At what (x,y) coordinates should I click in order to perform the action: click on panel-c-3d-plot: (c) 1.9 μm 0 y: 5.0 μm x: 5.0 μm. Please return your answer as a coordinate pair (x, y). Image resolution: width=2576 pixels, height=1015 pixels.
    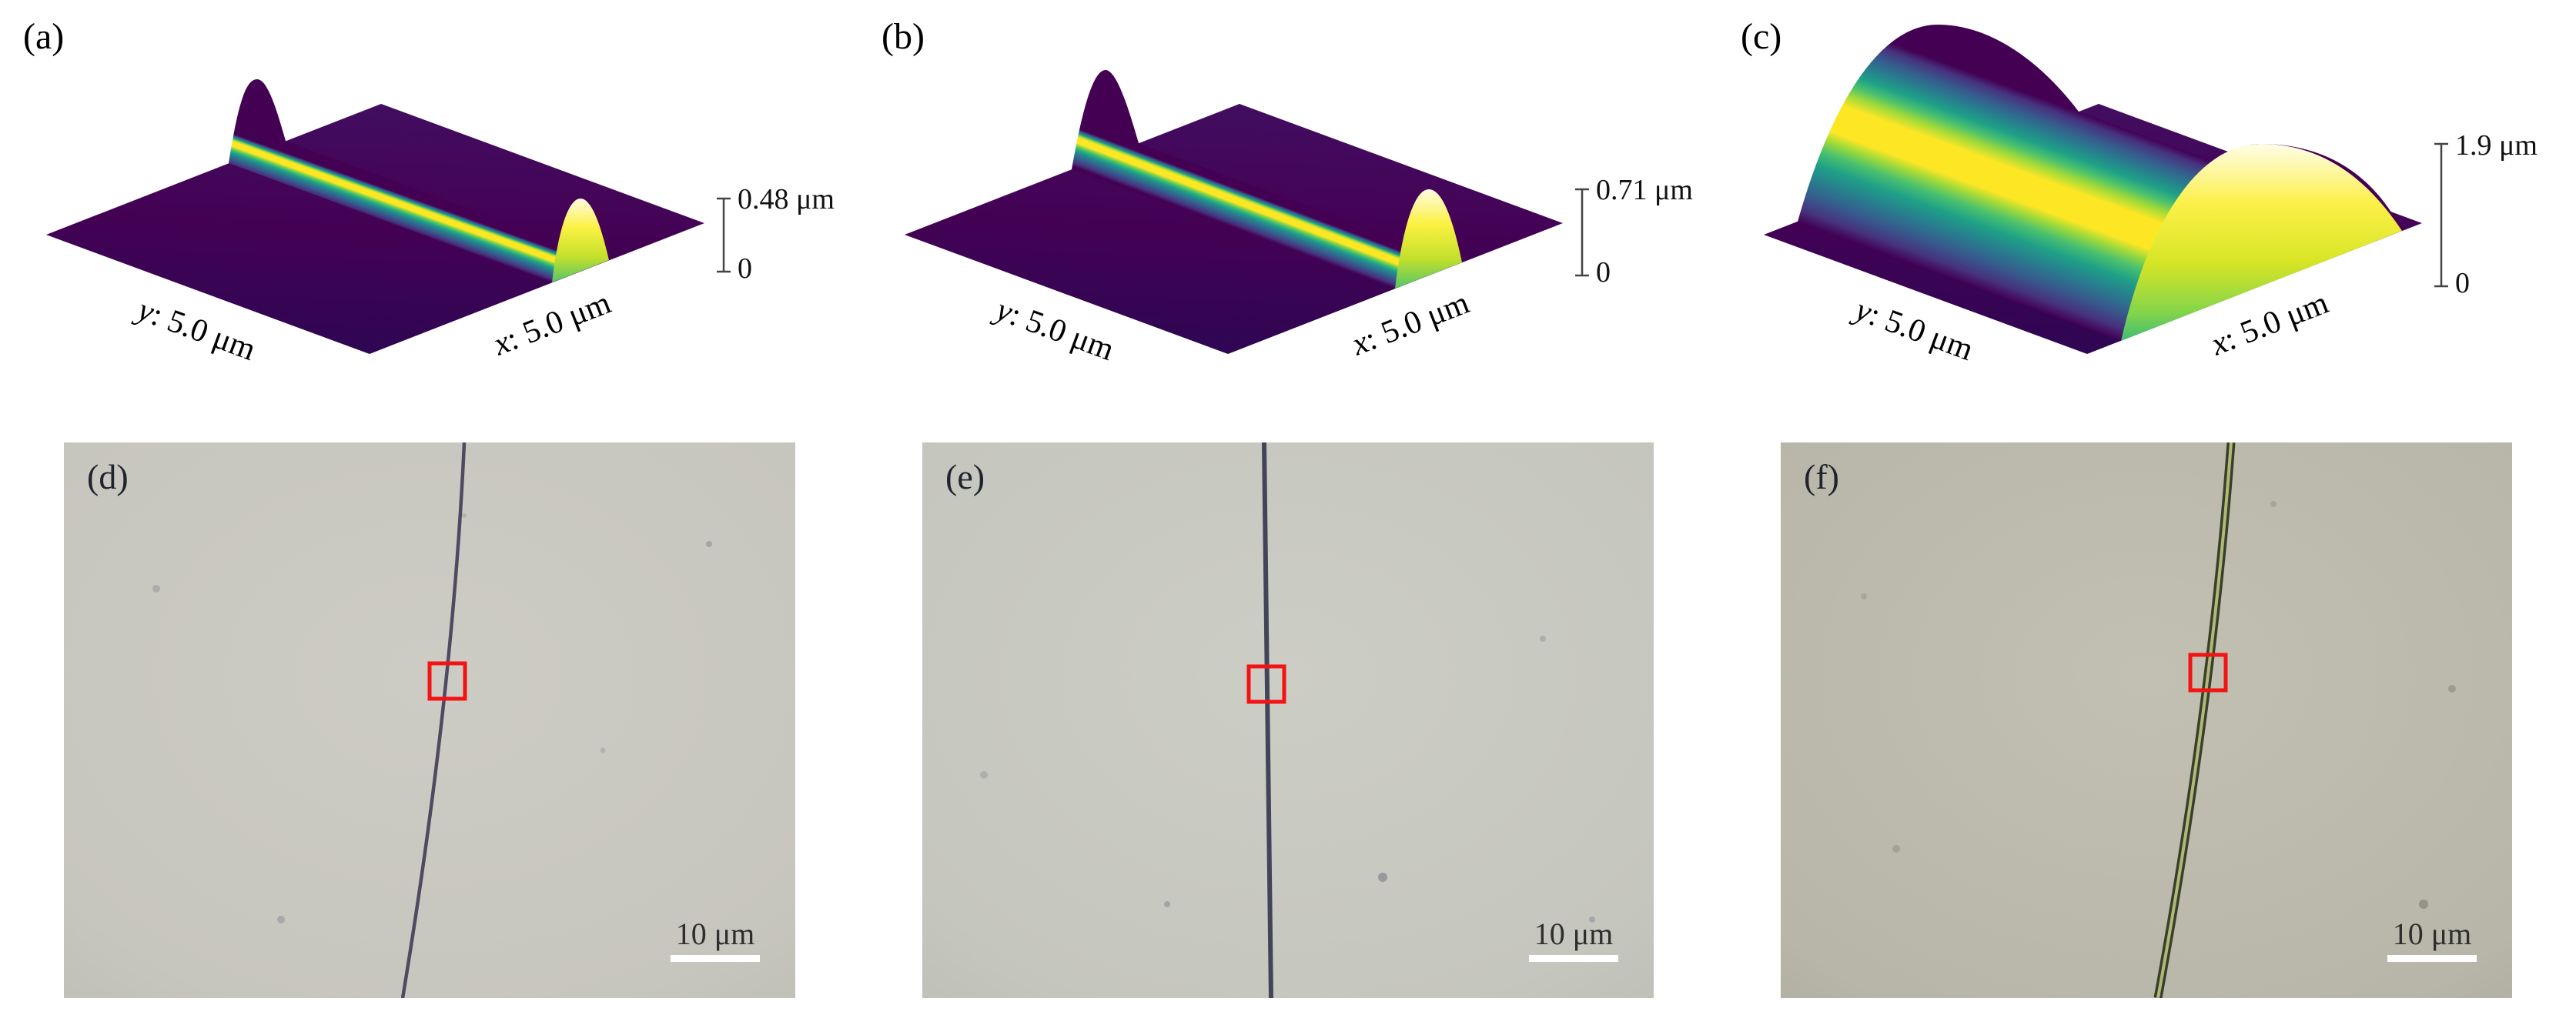
    Looking at the image, I should click on (2147, 213).